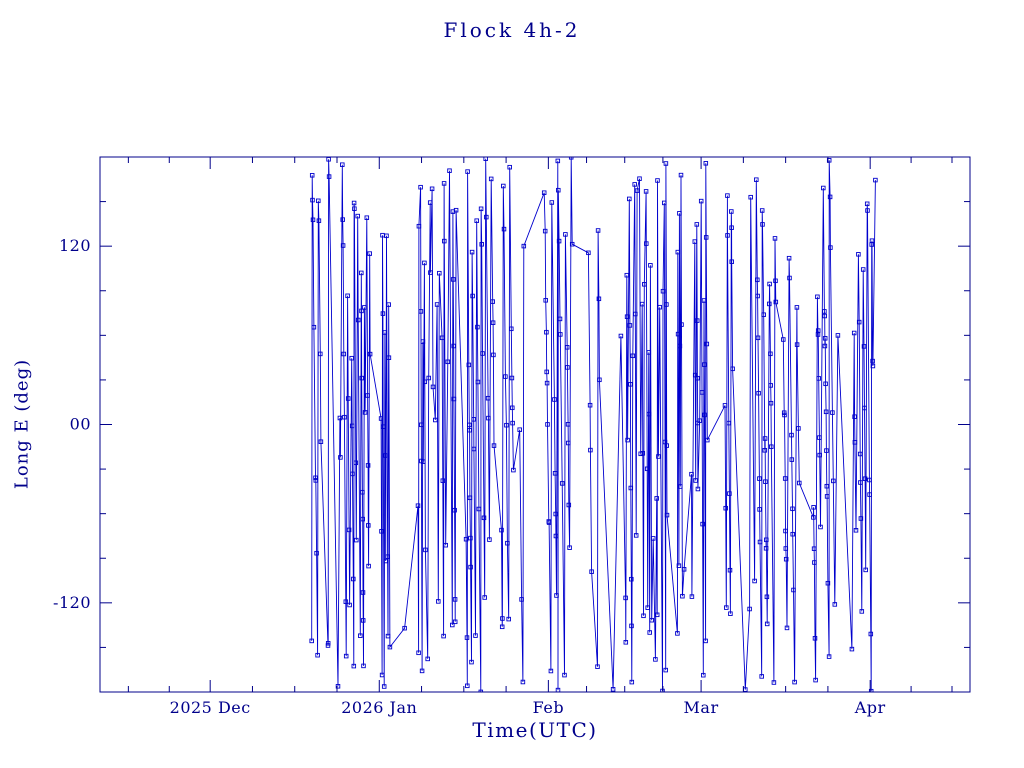 Image resolution: width=1024 pixels, height=768 pixels. I want to click on x-tick-label: Feb, so click(548, 707).